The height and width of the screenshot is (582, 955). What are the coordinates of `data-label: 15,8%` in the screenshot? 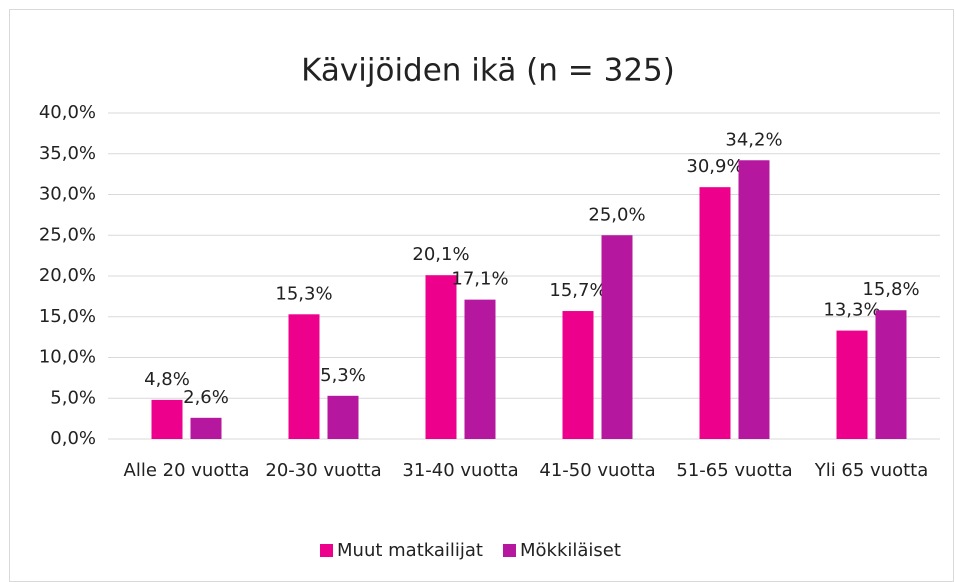 It's located at (890, 289).